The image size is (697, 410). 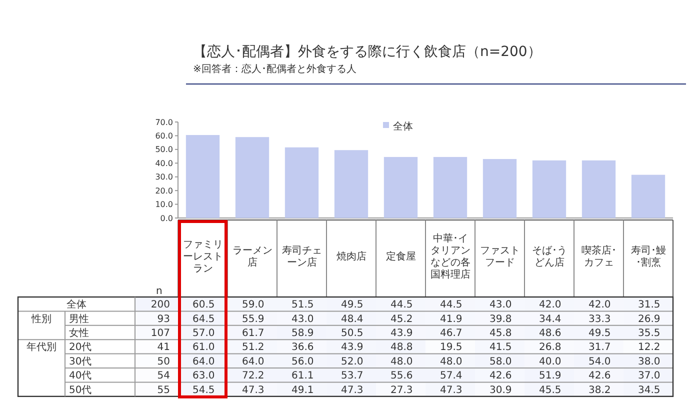 I want to click on data-label: 57.4, so click(x=451, y=376).